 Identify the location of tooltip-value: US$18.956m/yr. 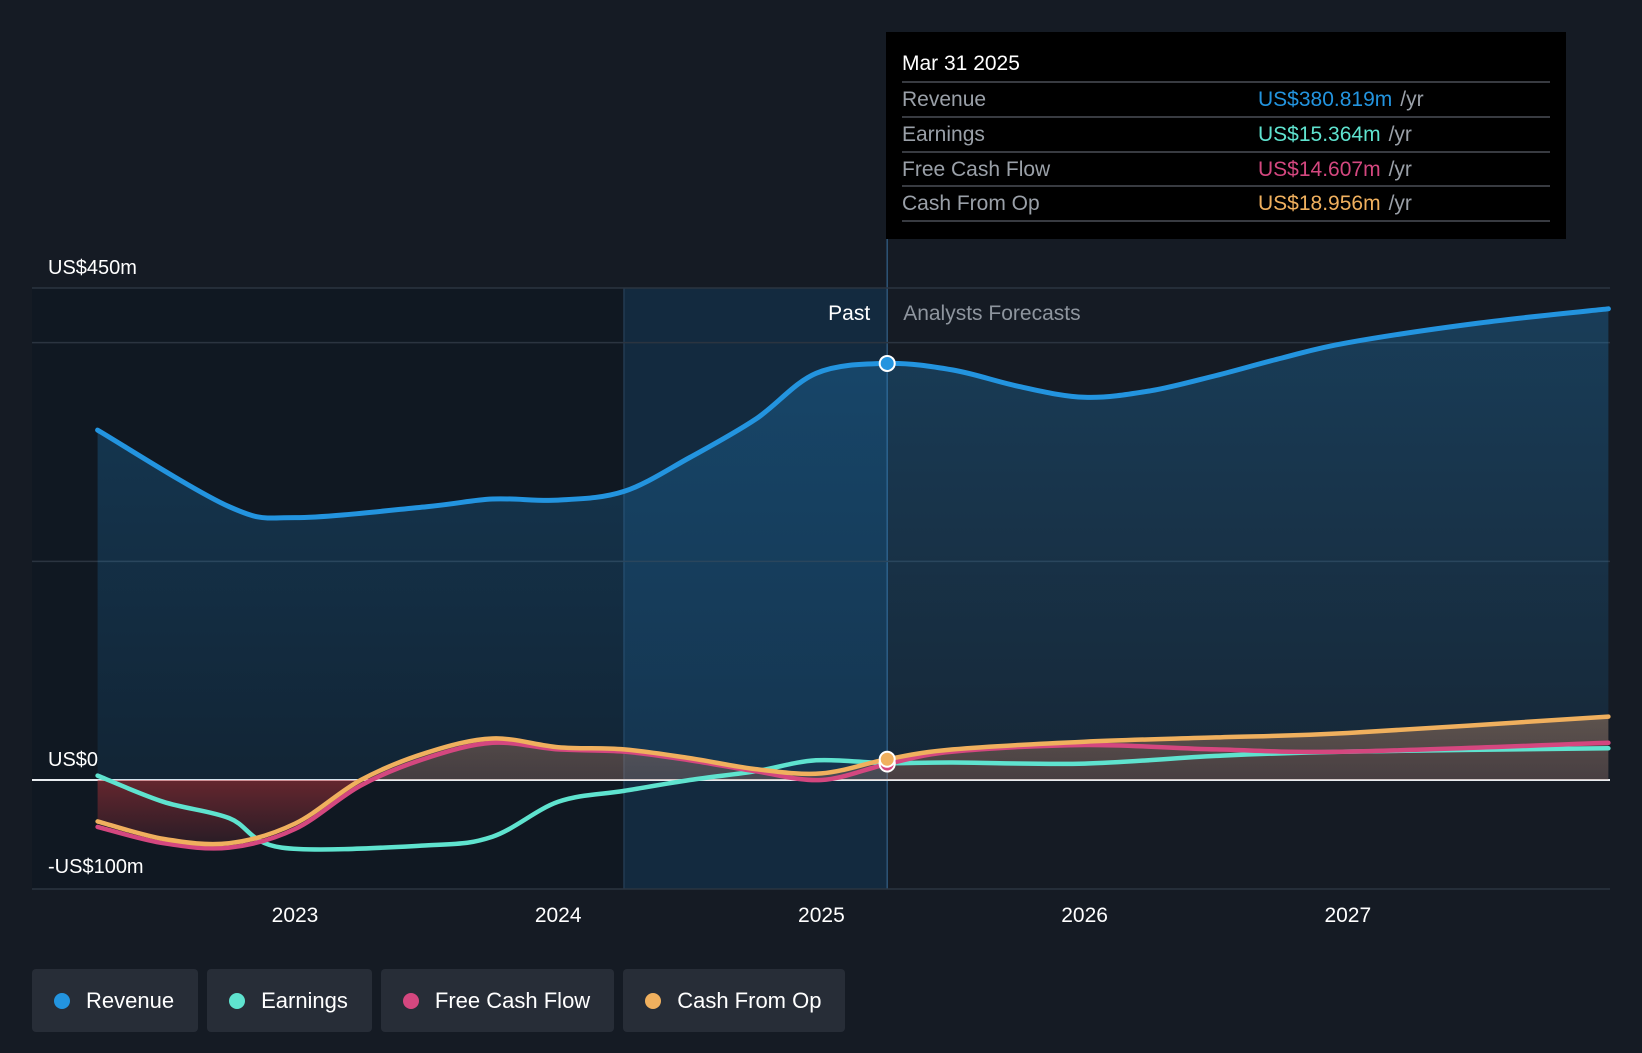
(1335, 203).